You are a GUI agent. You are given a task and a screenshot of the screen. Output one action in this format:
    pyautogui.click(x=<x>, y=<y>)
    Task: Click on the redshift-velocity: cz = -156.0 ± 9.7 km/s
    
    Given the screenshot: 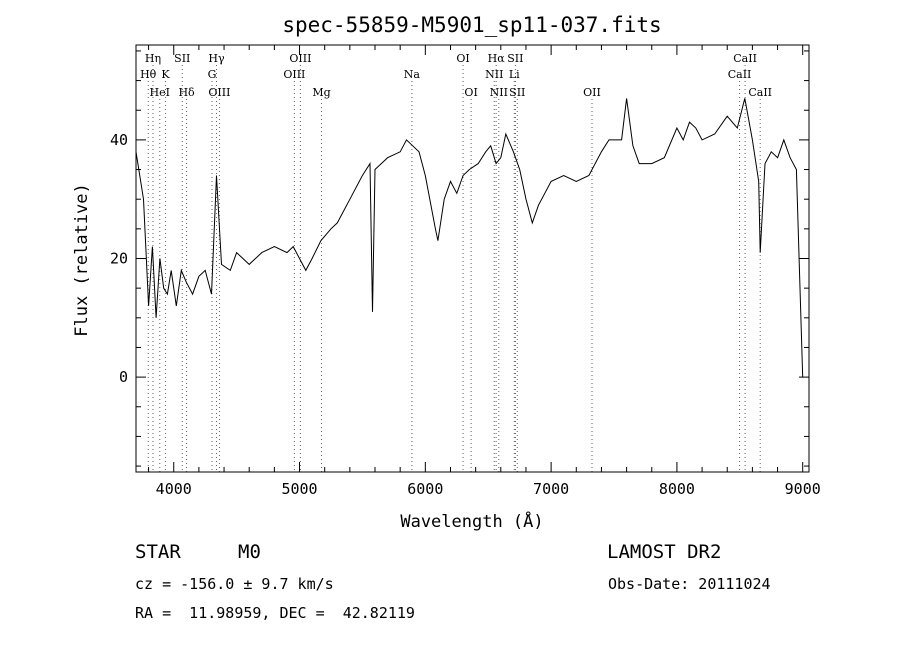 What is the action you would take?
    pyautogui.click(x=234, y=584)
    